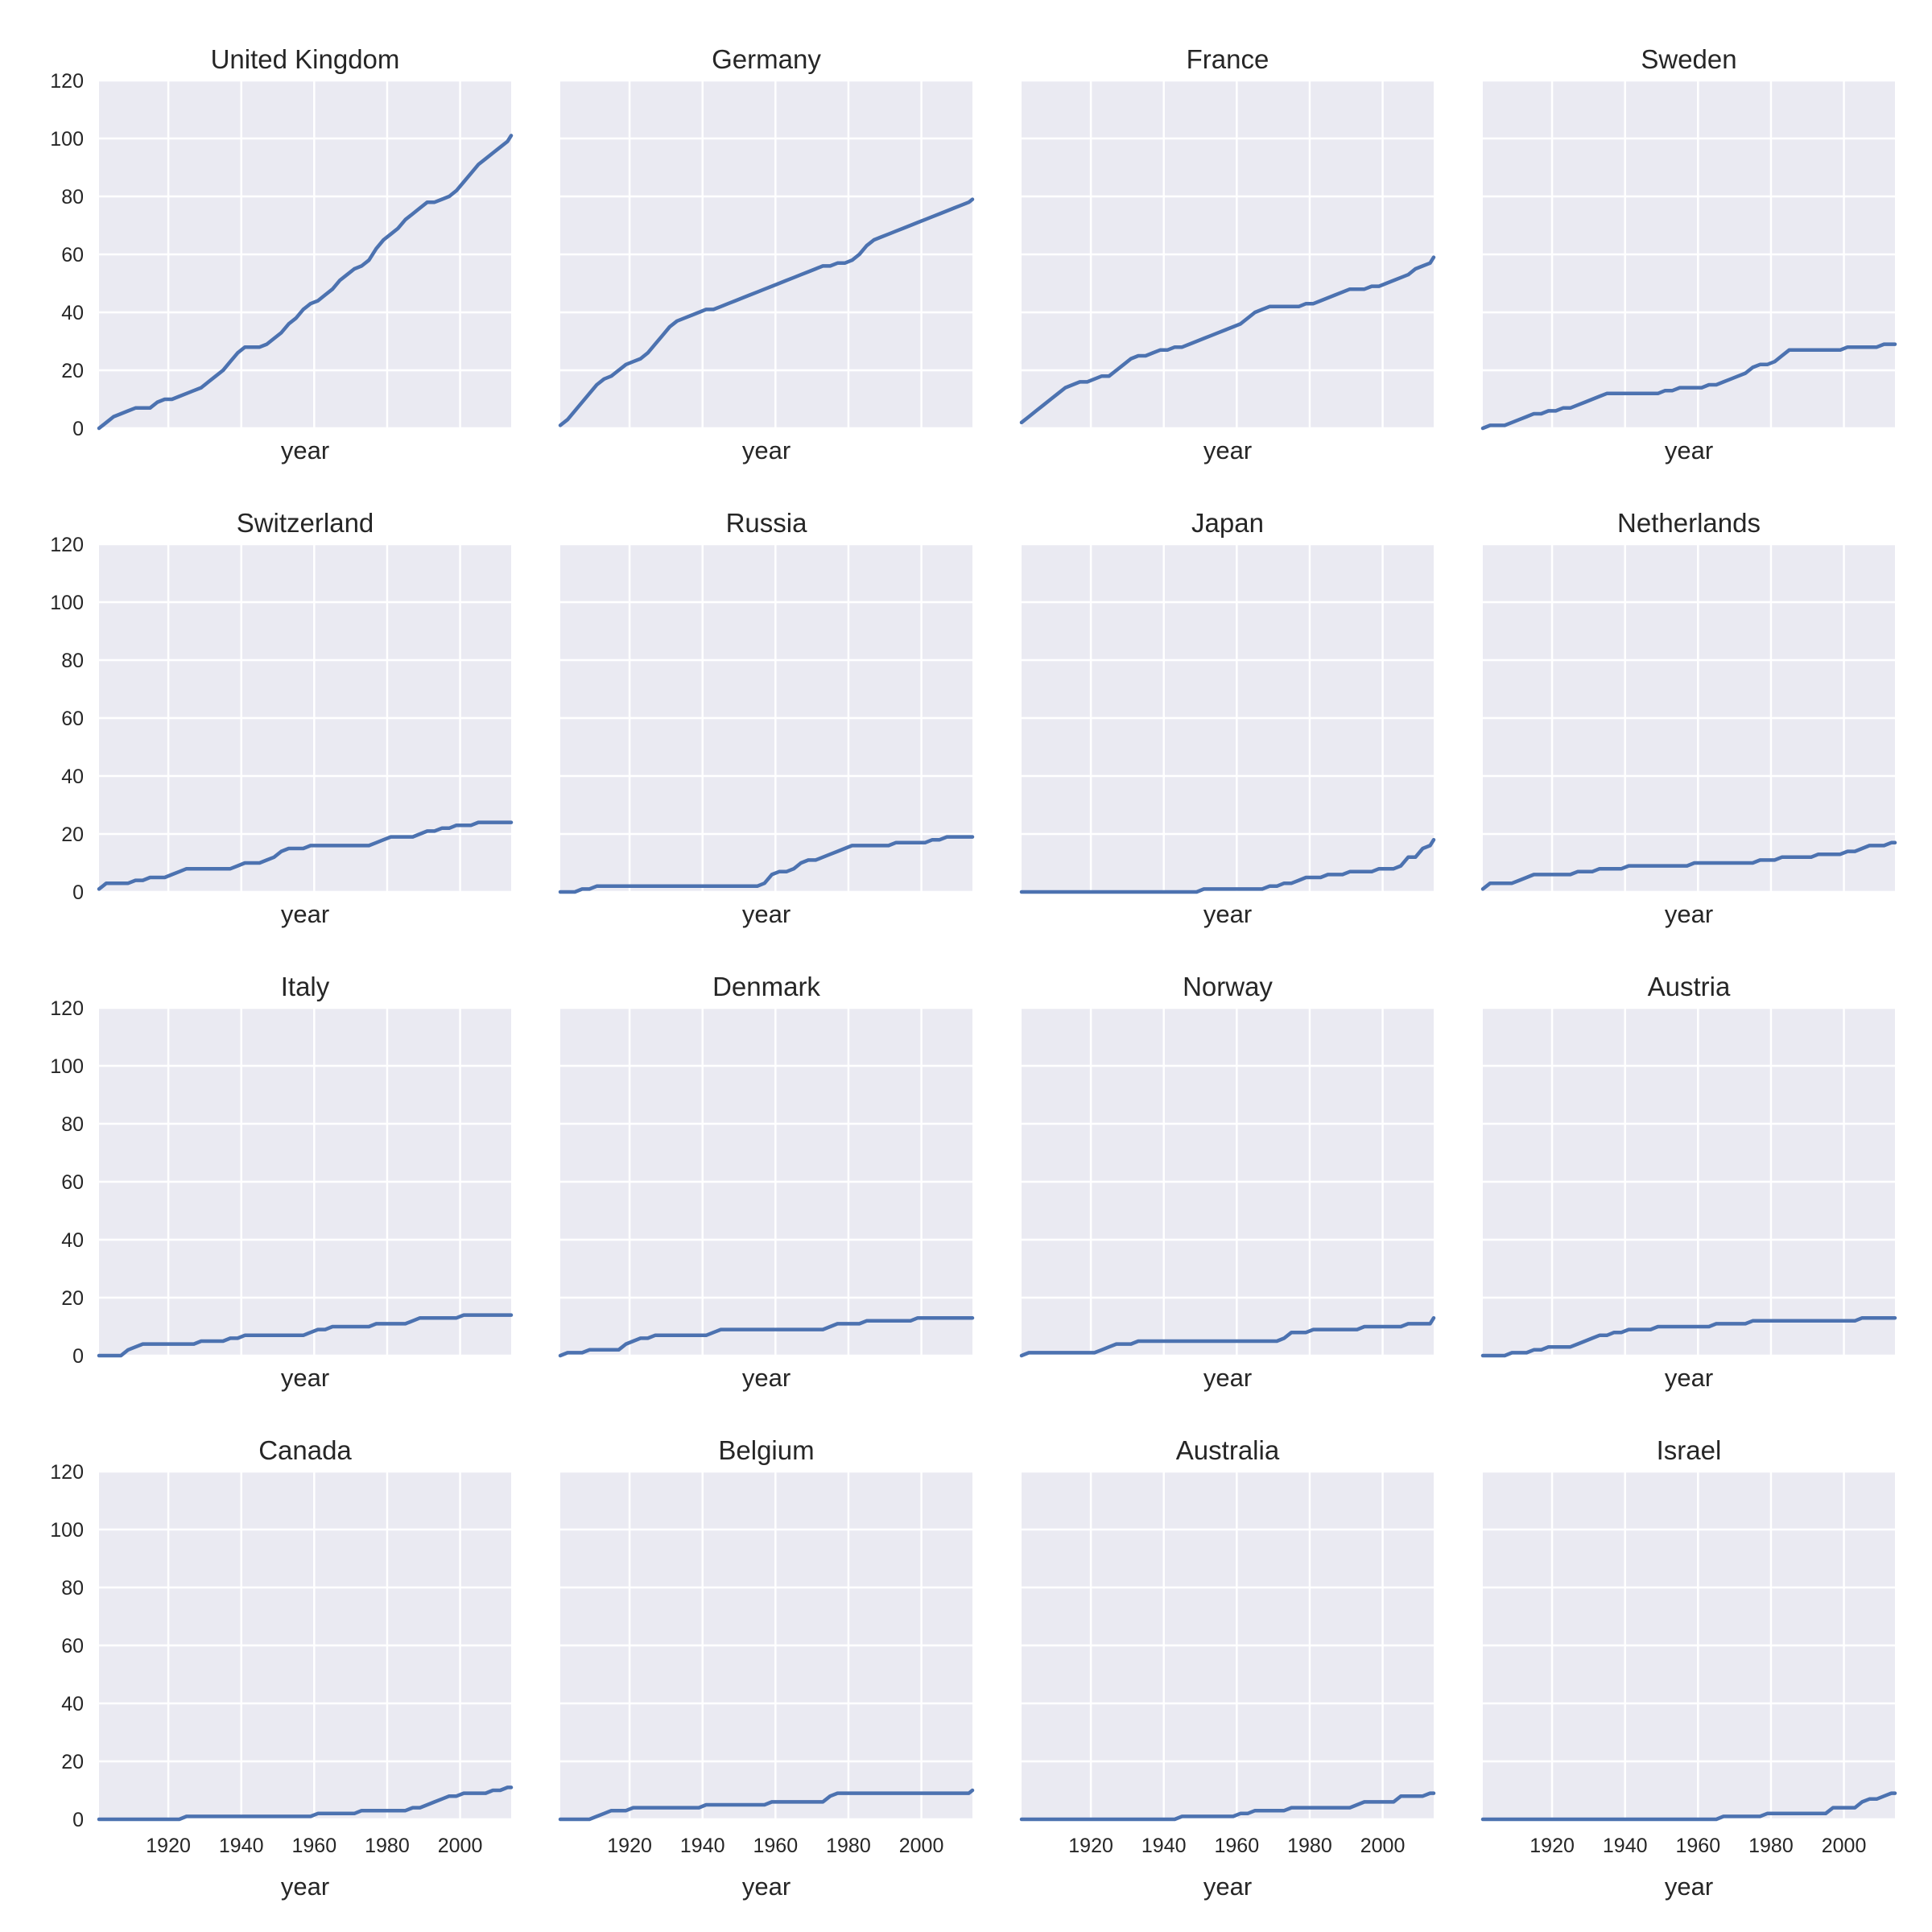 The height and width of the screenshot is (1932, 1932). What do you see at coordinates (1688, 1668) in the screenshot?
I see `panel-israel: Israel year 1920 1940 1960 1980 2000` at bounding box center [1688, 1668].